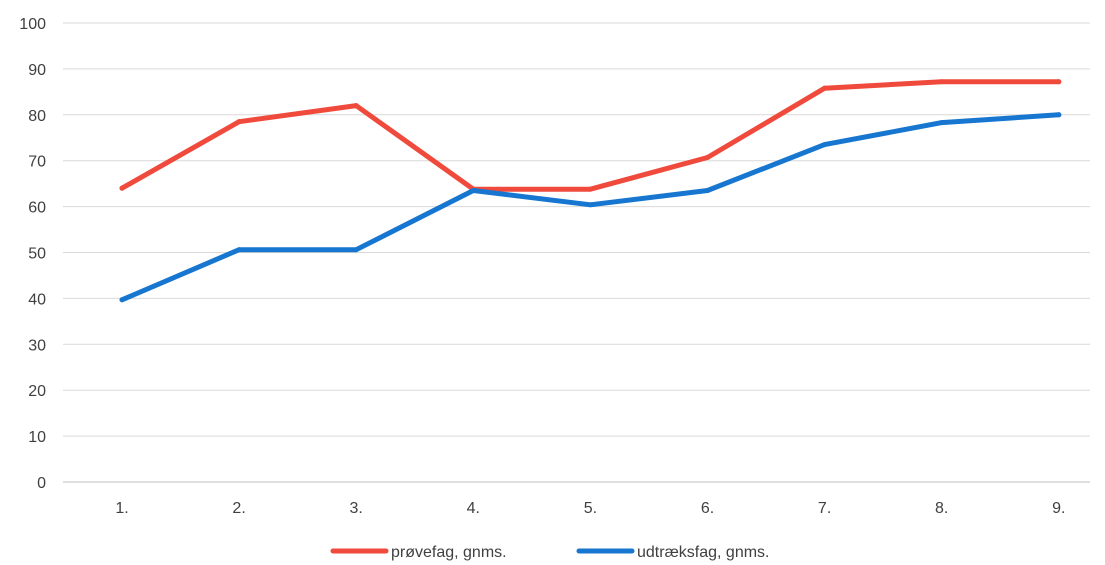 The width and height of the screenshot is (1105, 565). What do you see at coordinates (238, 508) in the screenshot?
I see `x-tick-label: 2.` at bounding box center [238, 508].